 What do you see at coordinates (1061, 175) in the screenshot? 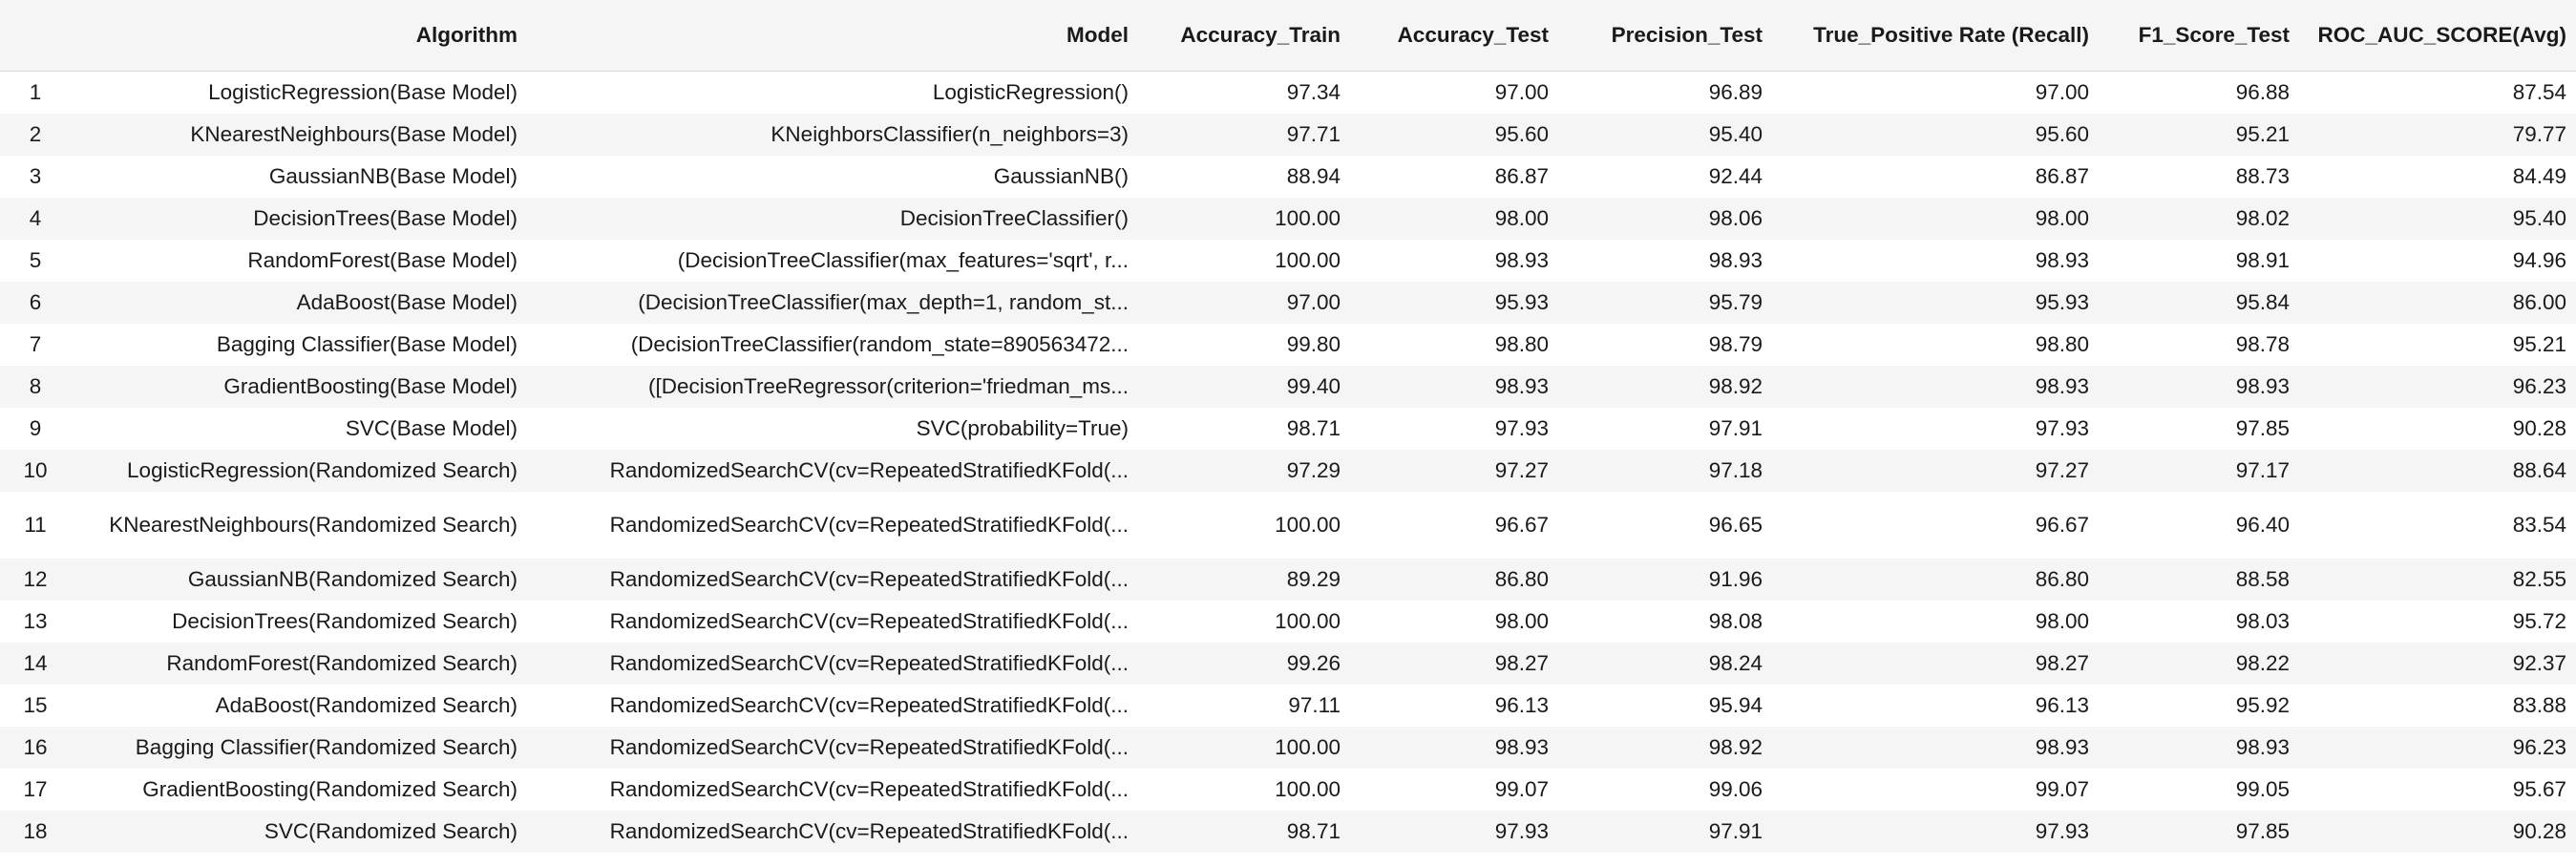
I see `model-cell: GaussianNB()` at bounding box center [1061, 175].